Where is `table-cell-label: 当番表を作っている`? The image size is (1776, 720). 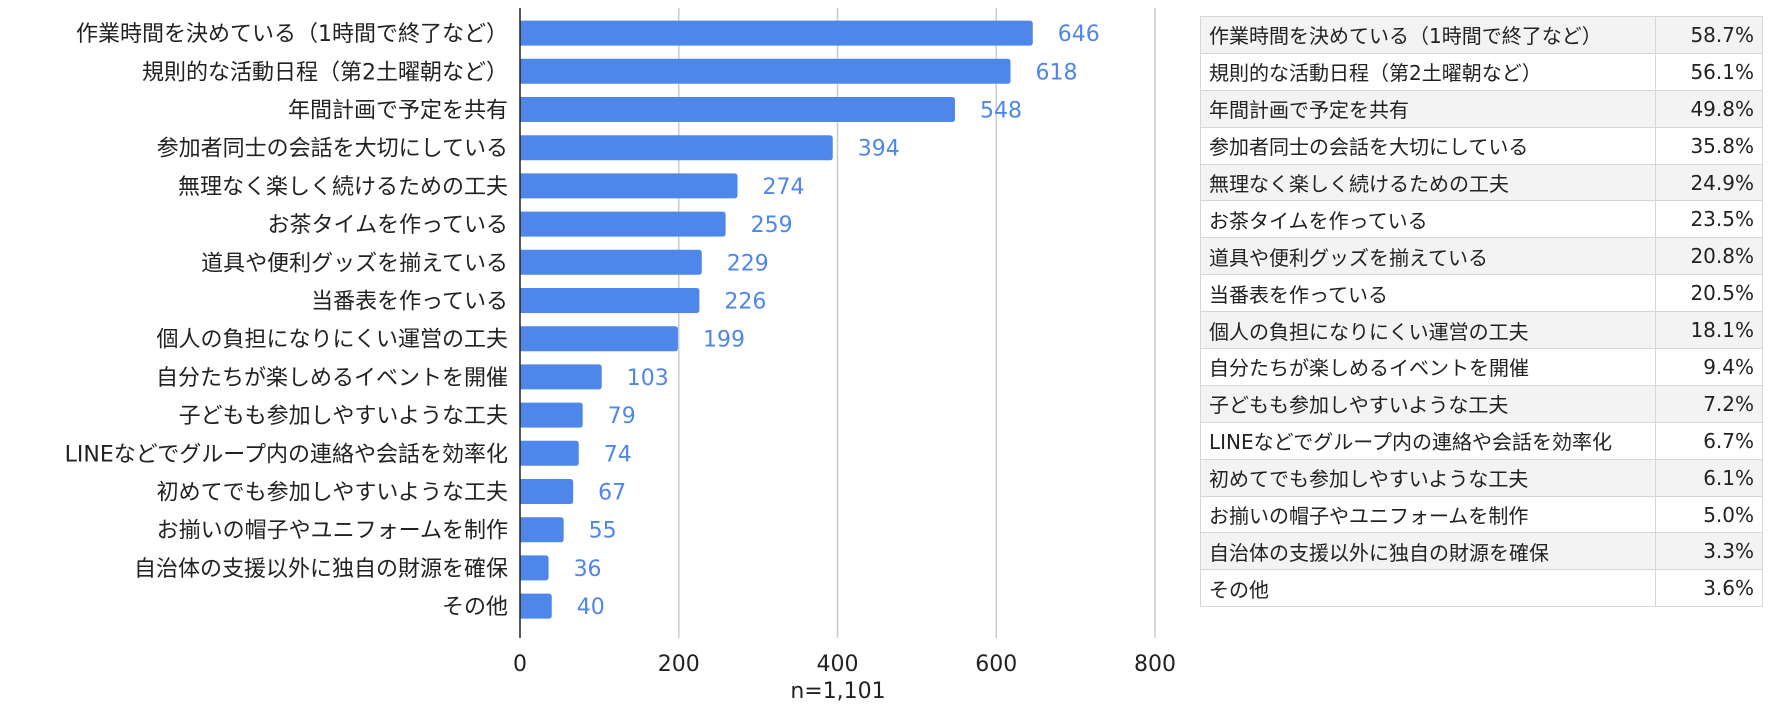
table-cell-label: 当番表を作っている is located at coordinates (1428, 293).